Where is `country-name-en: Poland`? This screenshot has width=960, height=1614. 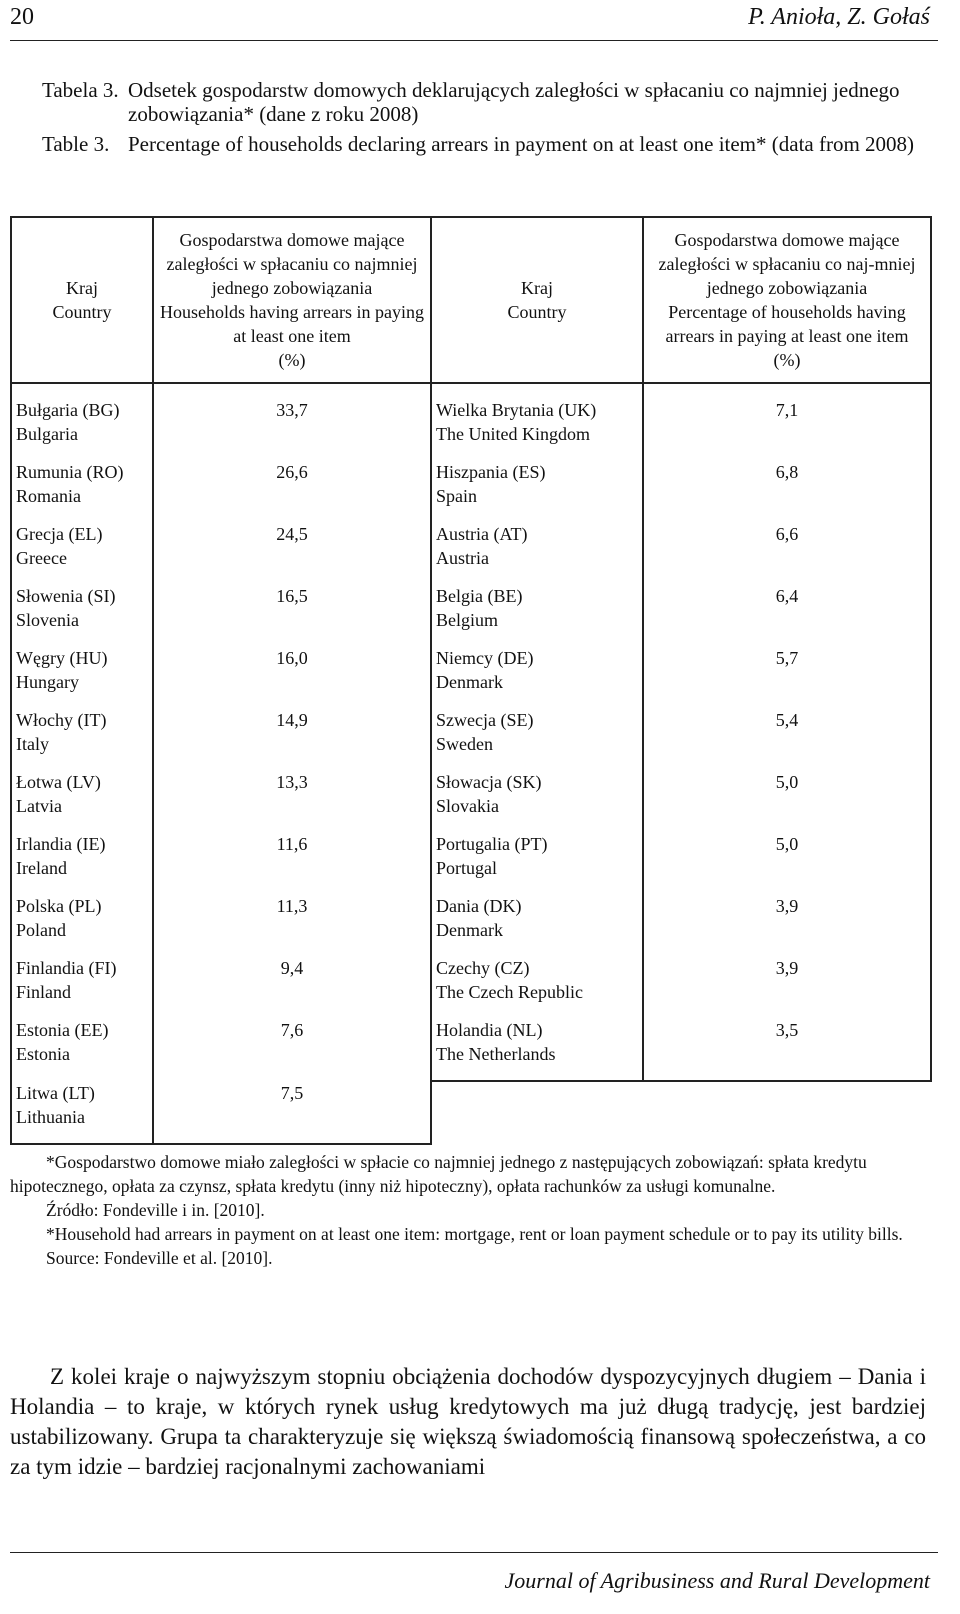 country-name-en: Poland is located at coordinates (41, 930).